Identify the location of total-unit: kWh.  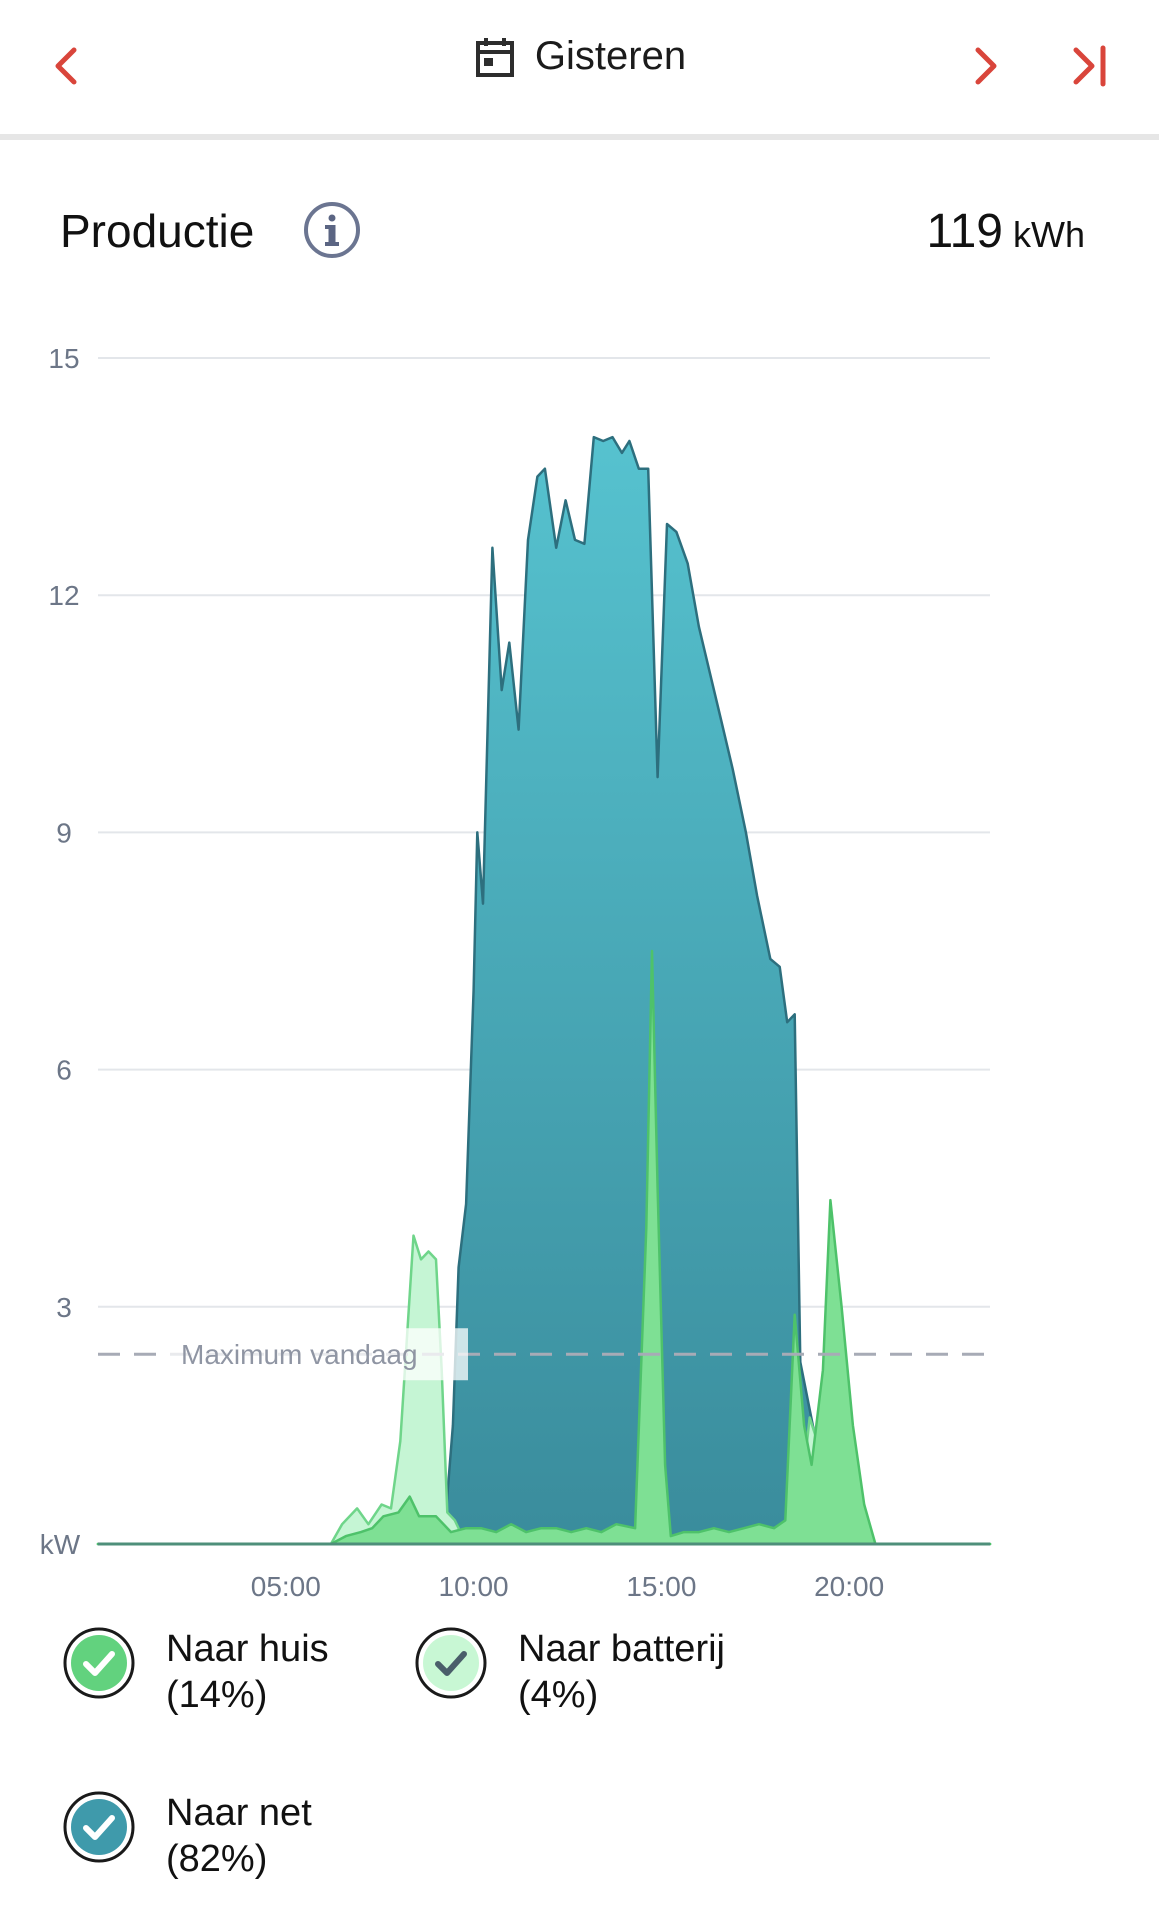
(1049, 234).